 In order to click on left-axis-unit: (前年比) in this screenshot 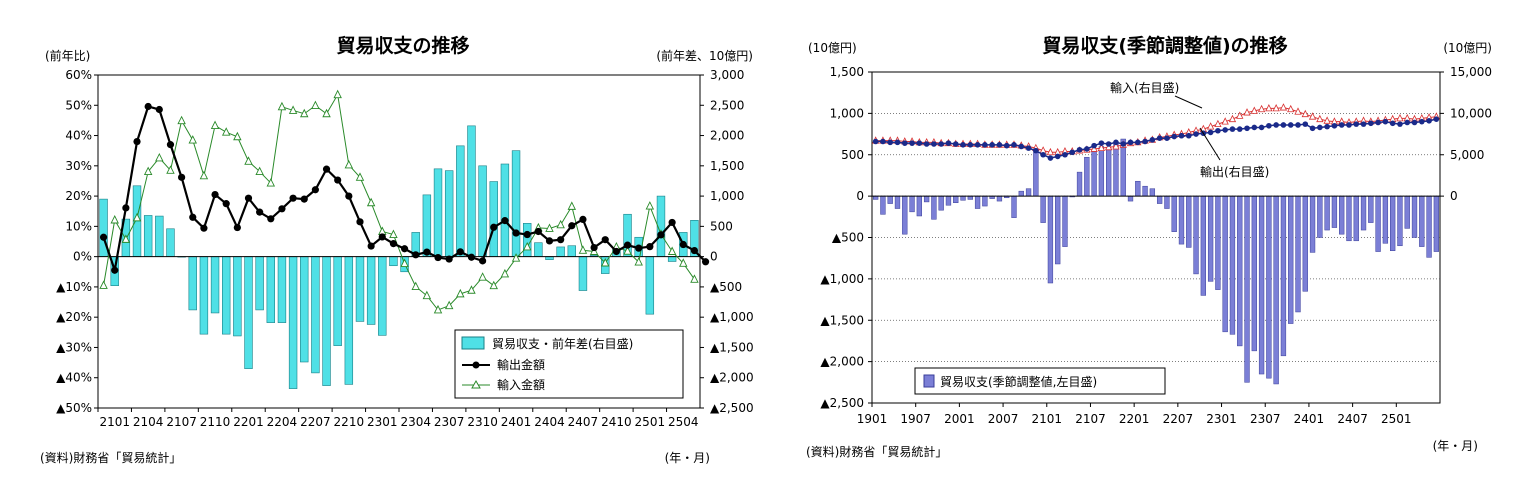, I will do `click(67, 55)`.